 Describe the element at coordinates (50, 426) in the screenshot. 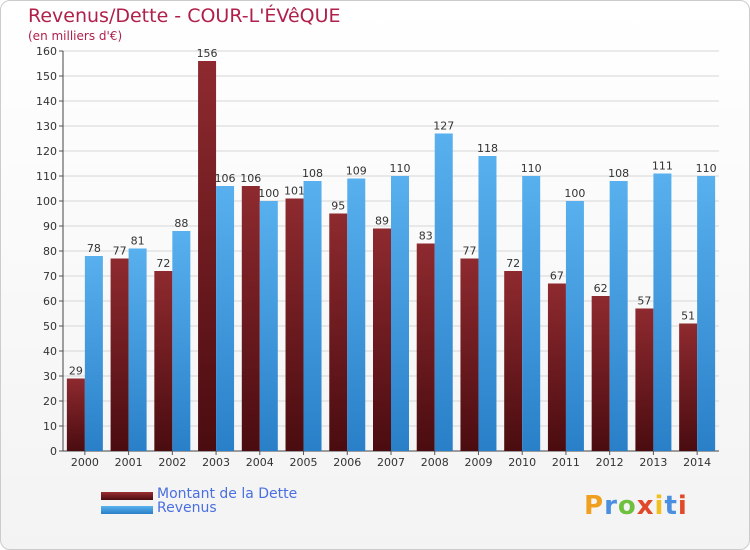

I see `y-tick-label: 10` at that location.